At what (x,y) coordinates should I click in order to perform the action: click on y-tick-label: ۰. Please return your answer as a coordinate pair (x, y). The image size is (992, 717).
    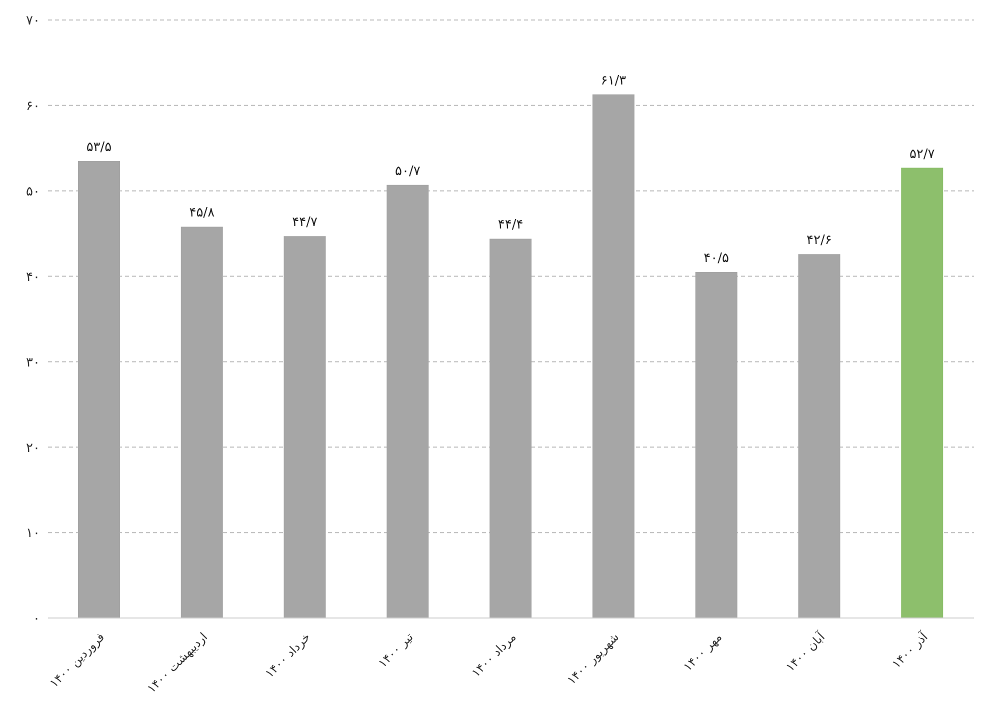
    Looking at the image, I should click on (36, 619).